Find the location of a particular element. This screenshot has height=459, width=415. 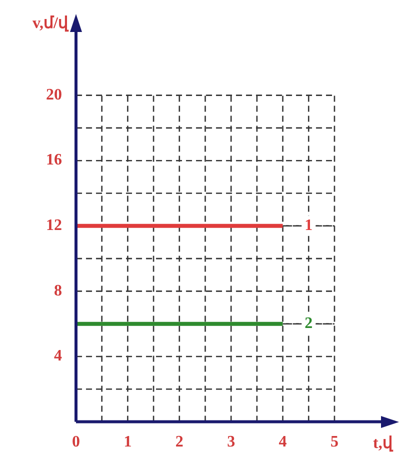

x-tick-label: 4 is located at coordinates (282, 442).